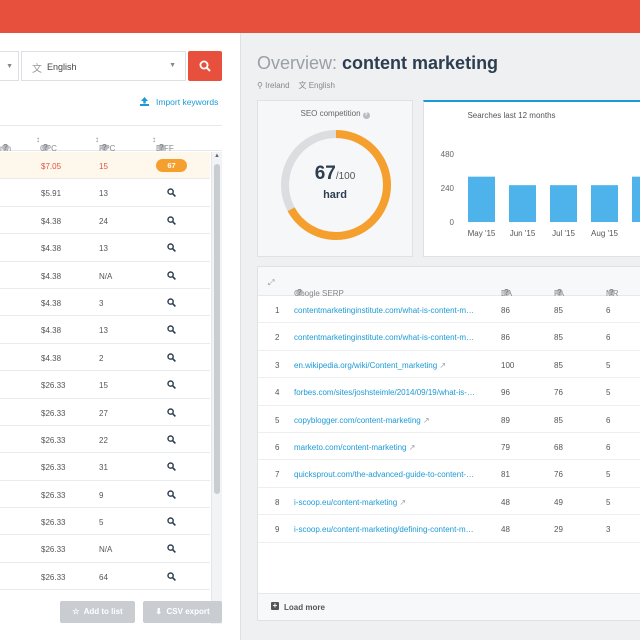 This screenshot has height=640, width=640. What do you see at coordinates (105, 220) in the screenshot?
I see `keyword-row: $4.38 24` at bounding box center [105, 220].